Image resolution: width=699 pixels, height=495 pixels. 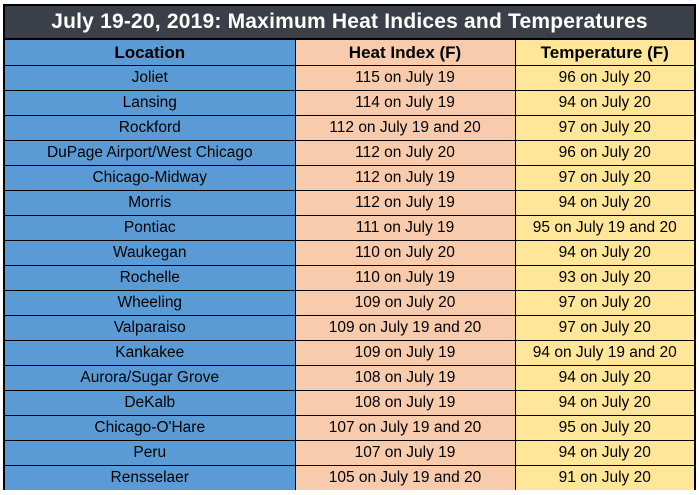 I want to click on location-cell: DeKalb, so click(x=150, y=403).